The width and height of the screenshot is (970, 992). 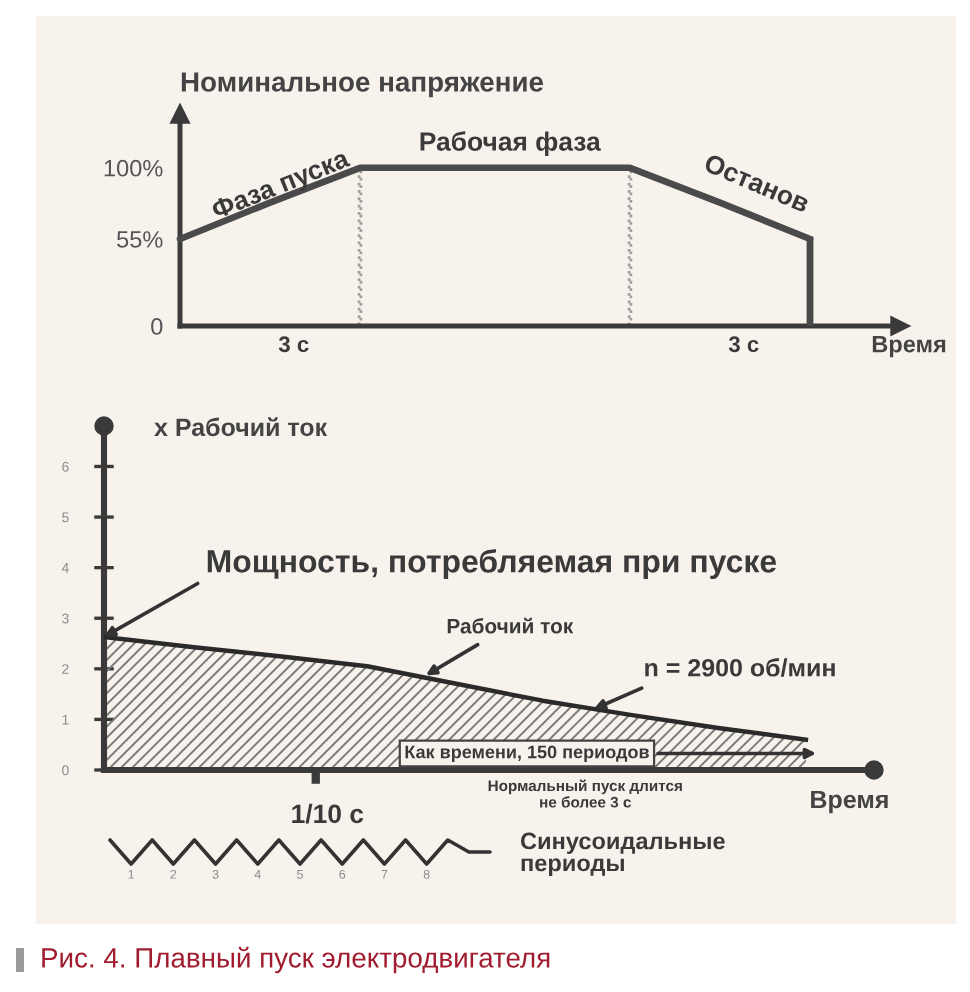 I want to click on y-tick-label: 100%, so click(x=133, y=168).